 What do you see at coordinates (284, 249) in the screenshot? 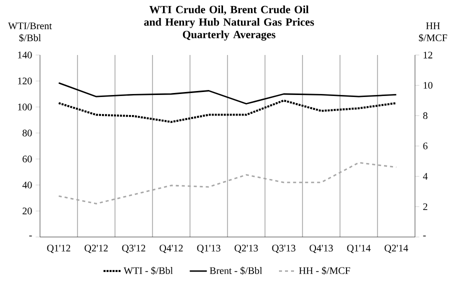
I see `x-tick-label: Q3'13` at bounding box center [284, 249].